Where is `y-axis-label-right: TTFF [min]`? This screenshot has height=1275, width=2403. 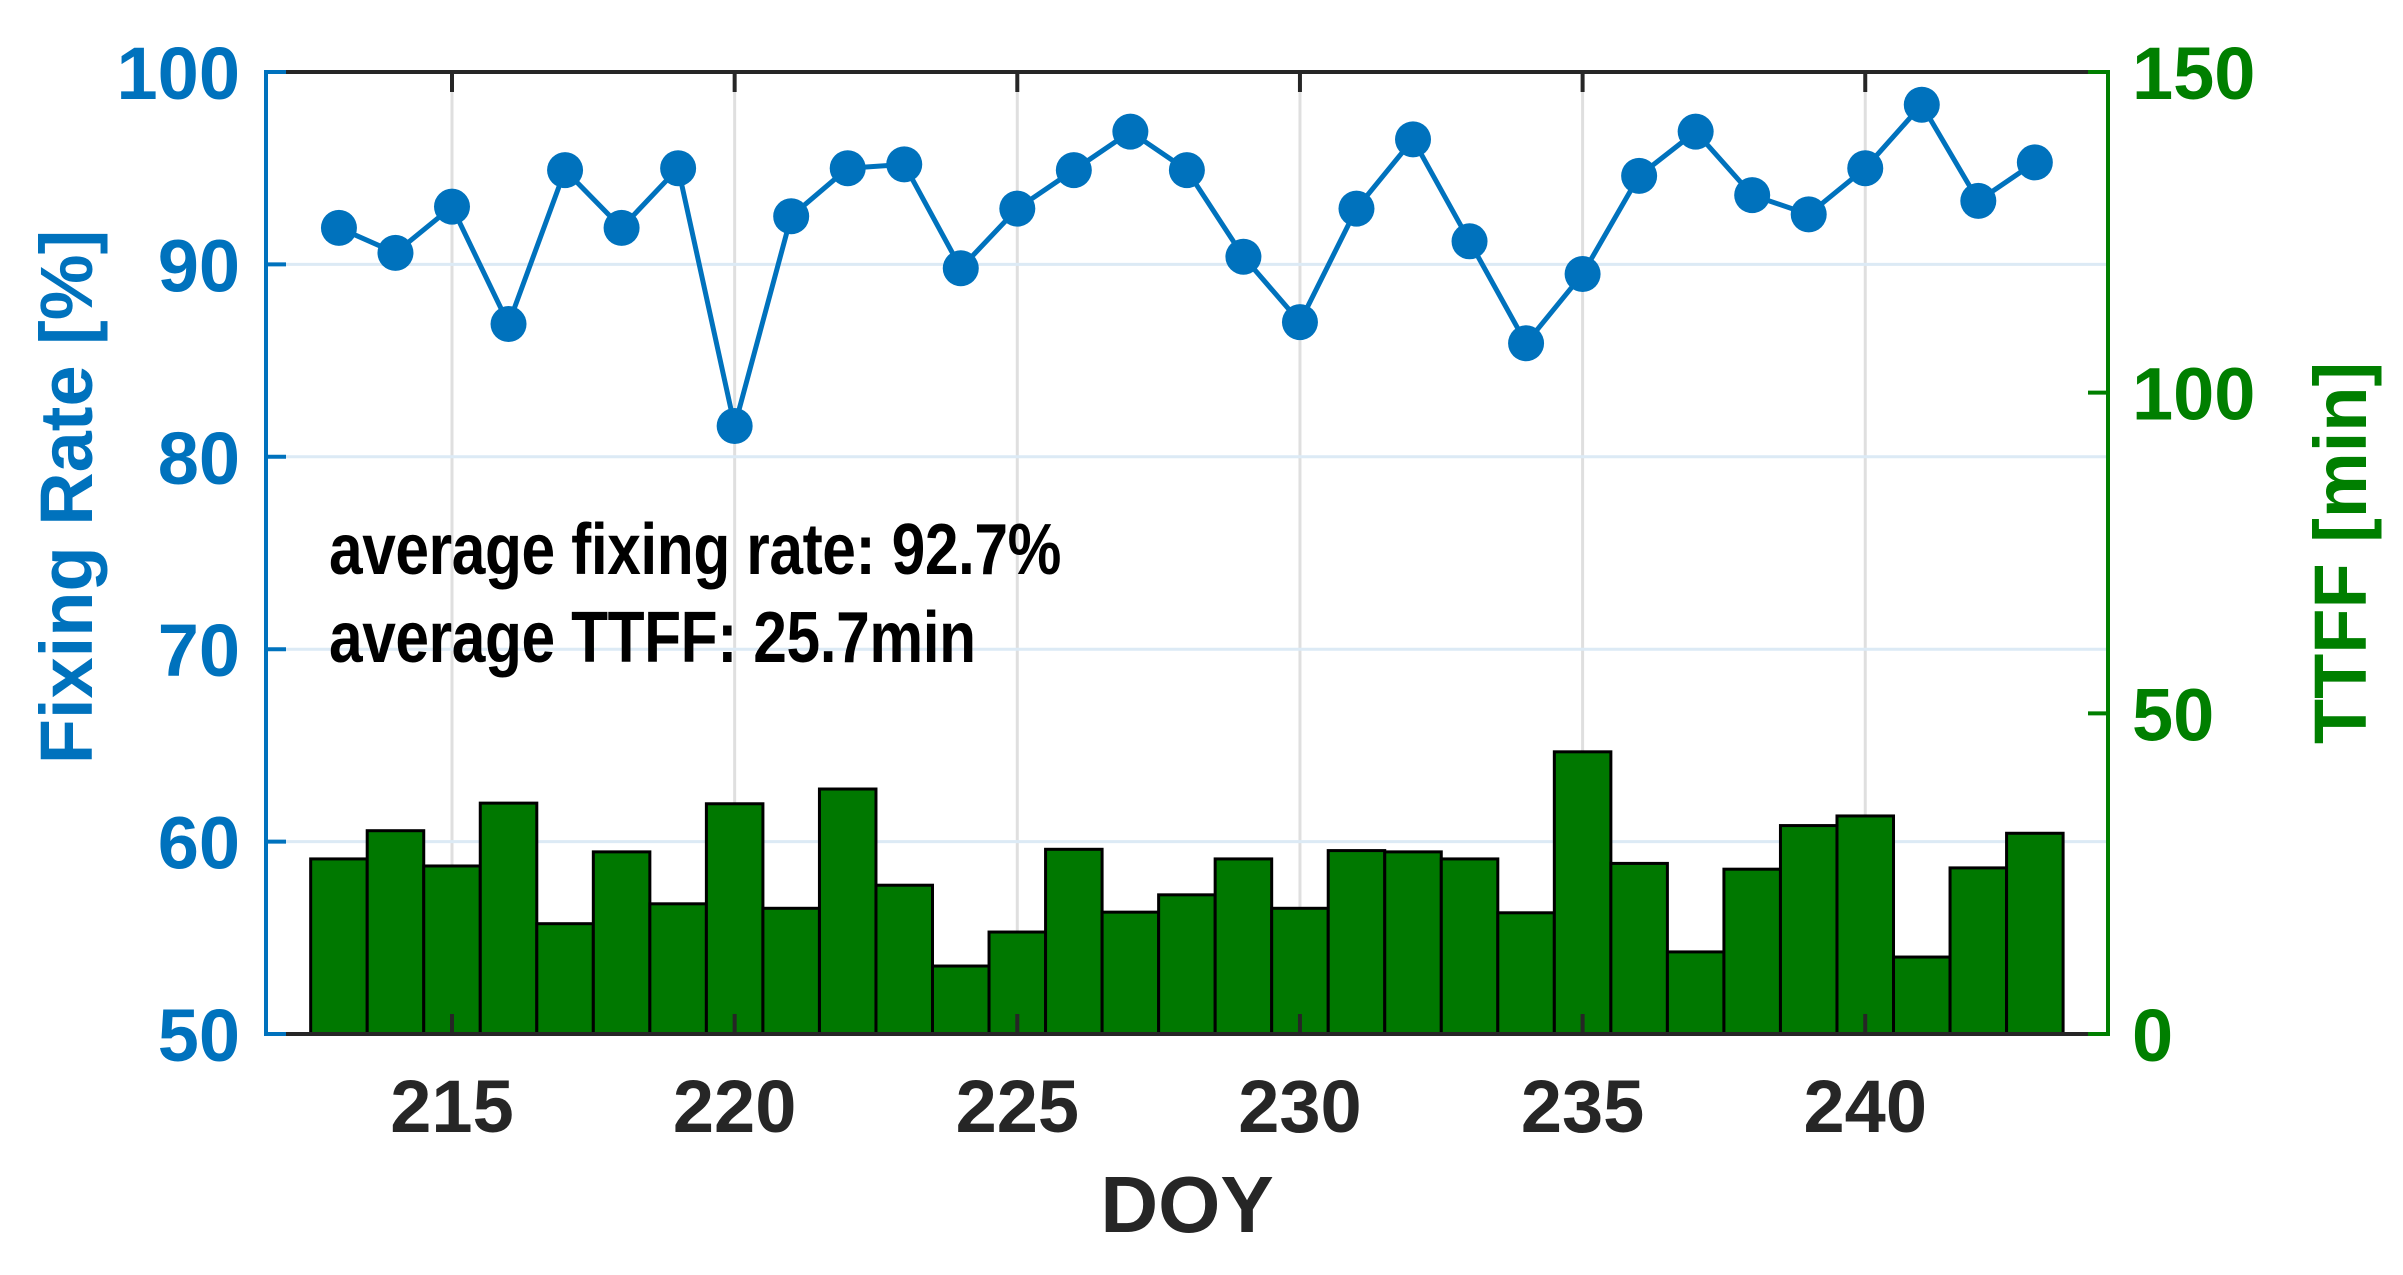 y-axis-label-right: TTFF [min] is located at coordinates (2340, 553).